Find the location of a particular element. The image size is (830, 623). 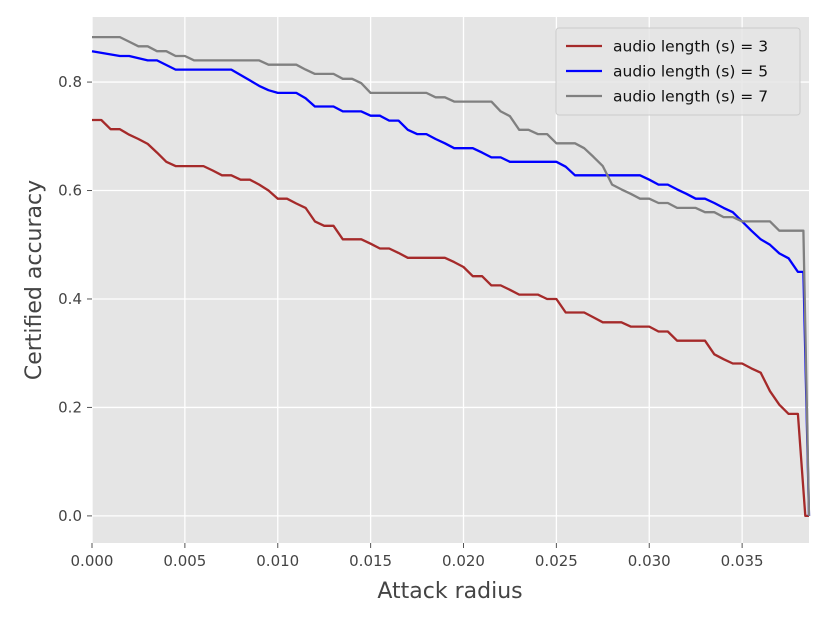

x-tick-label: 0.015 is located at coordinates (370, 561).